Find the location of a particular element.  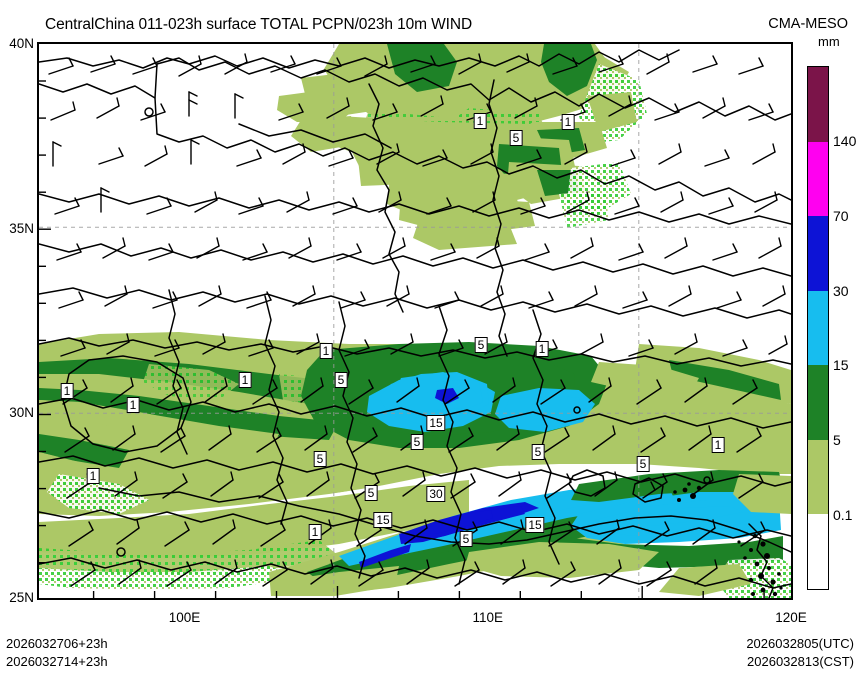

colorbar is located at coordinates (818, 328).